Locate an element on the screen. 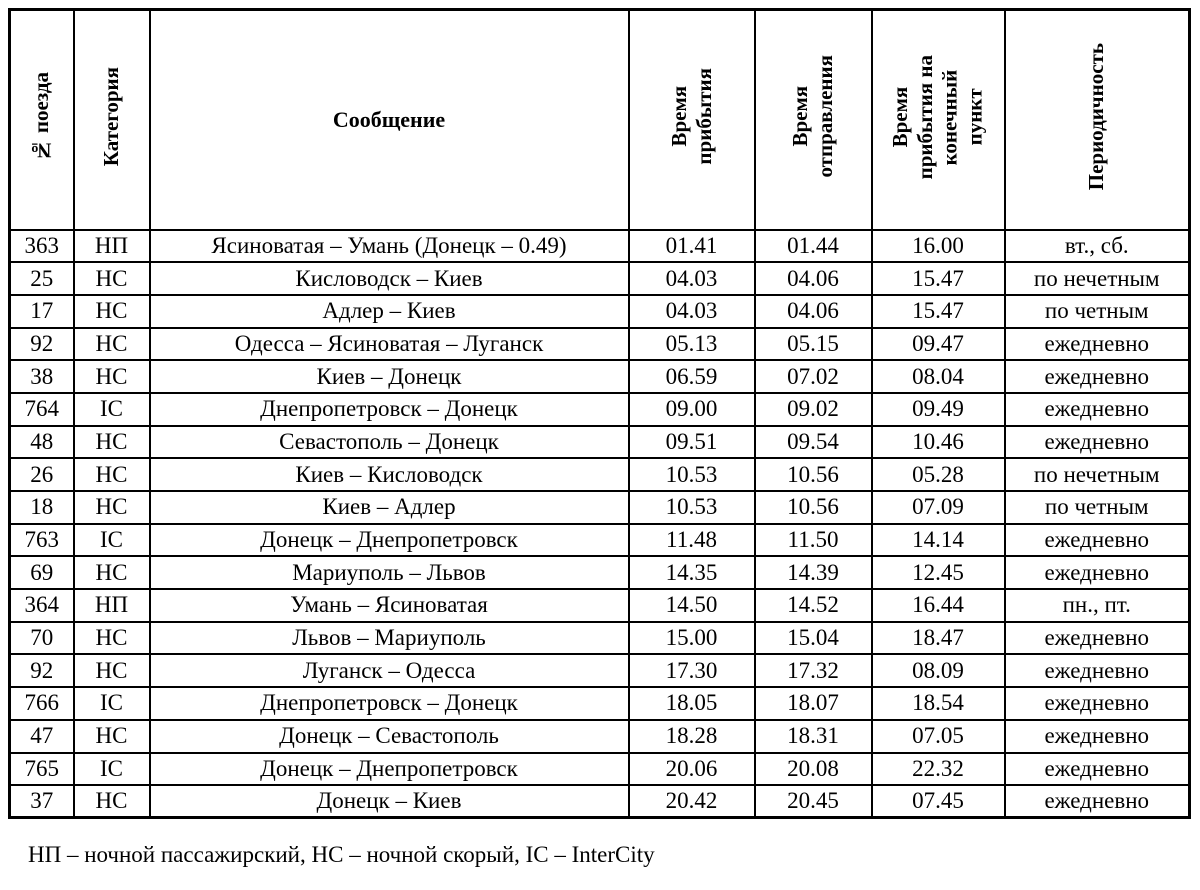  cell-periodicity: по четным is located at coordinates (1097, 311).